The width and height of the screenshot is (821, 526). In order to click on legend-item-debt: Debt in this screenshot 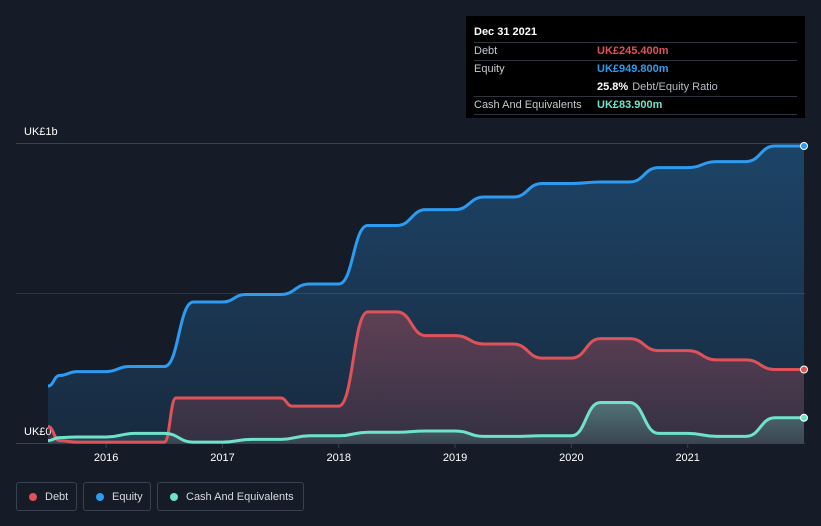, I will do `click(46, 496)`.